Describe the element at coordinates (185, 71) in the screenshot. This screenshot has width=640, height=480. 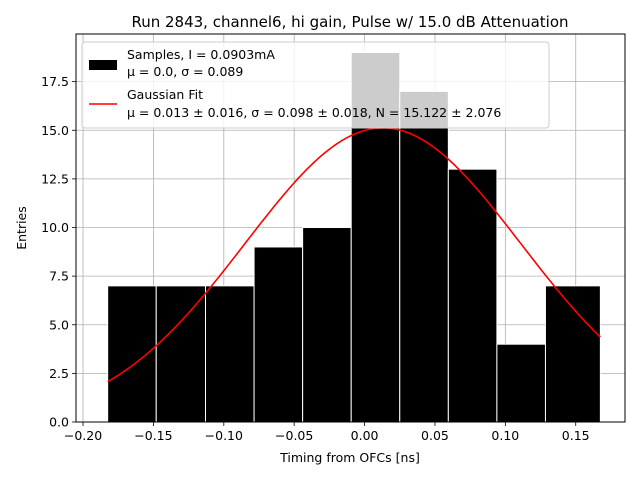
I see `legend-label-samples-stats: μ = 0.0, σ = 0.089` at that location.